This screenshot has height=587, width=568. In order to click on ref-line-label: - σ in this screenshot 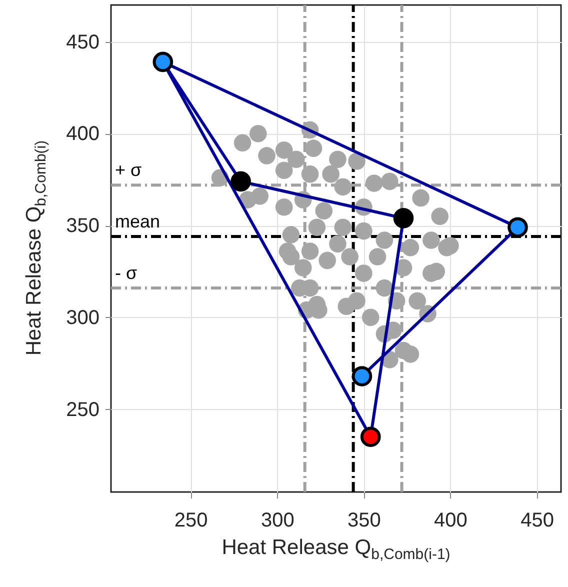, I will do `click(126, 273)`.